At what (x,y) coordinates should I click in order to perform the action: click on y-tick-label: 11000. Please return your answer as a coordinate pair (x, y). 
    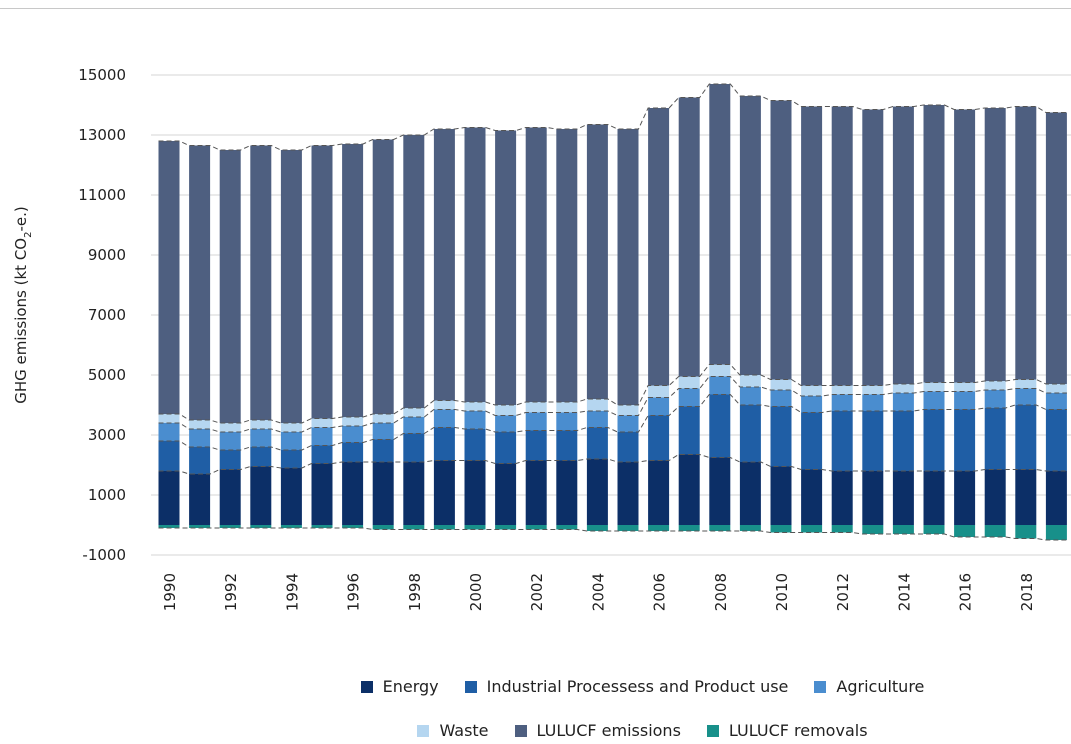
    Looking at the image, I should click on (102, 195).